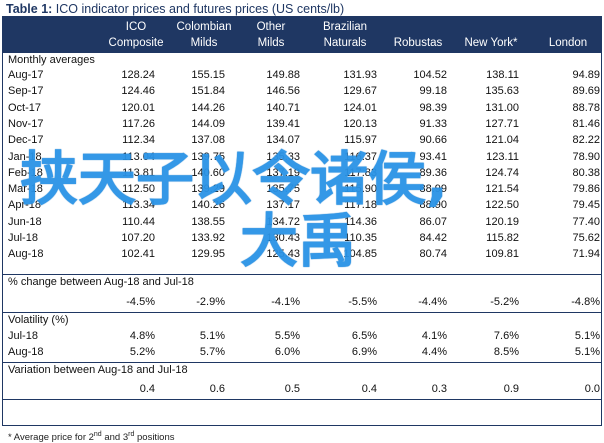  What do you see at coordinates (283, 205) in the screenshot?
I see `table-cell: 137.17` at bounding box center [283, 205].